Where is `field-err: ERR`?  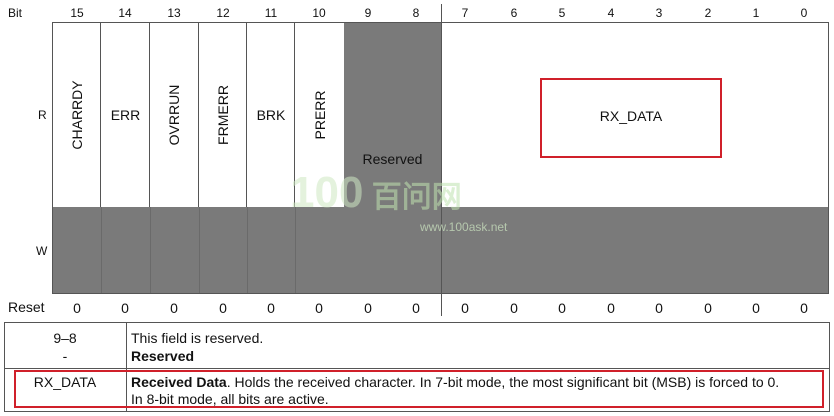 field-err: ERR is located at coordinates (125, 115).